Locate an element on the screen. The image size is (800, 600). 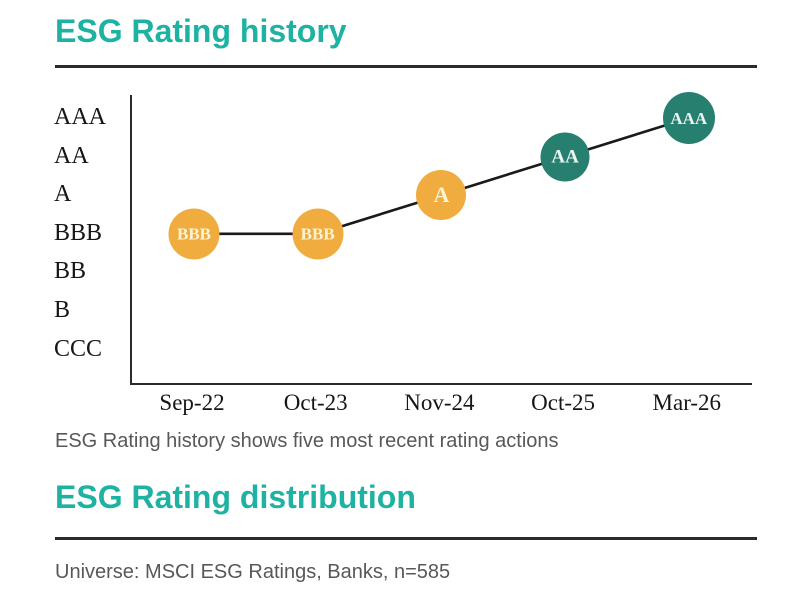
rating-point-oct-23-bbb: BBB is located at coordinates (318, 234).